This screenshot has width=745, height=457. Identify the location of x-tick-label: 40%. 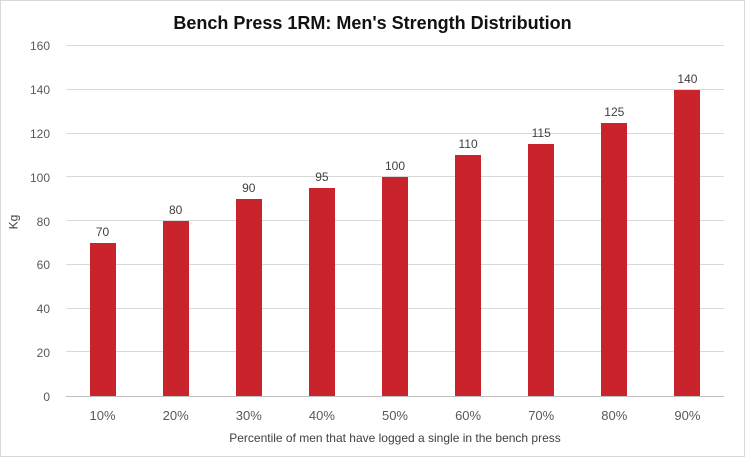
(321, 415).